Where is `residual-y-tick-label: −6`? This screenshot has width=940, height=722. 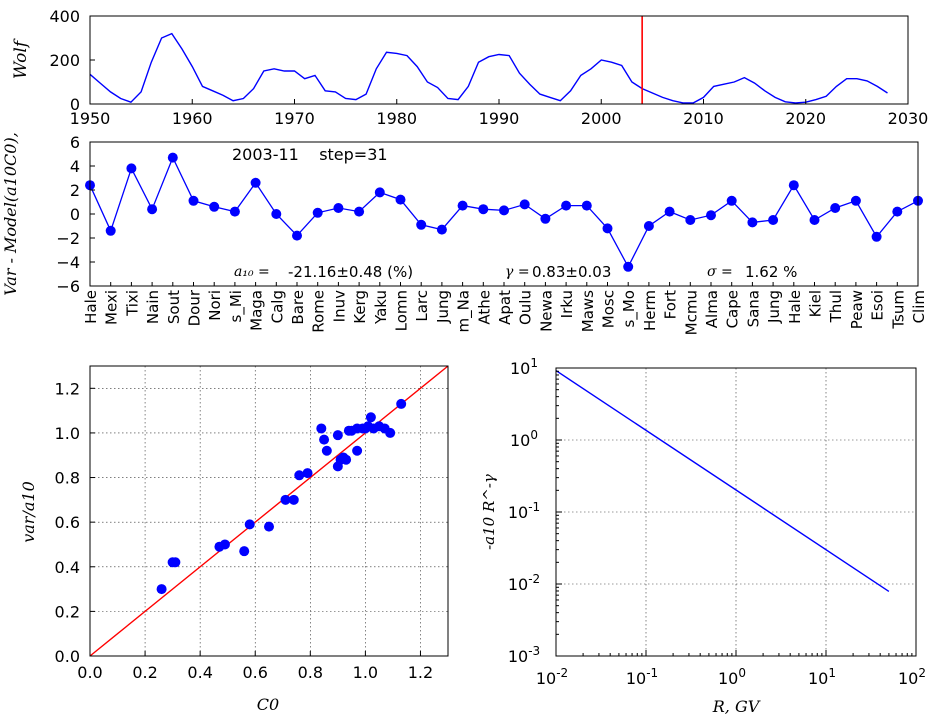
residual-y-tick-label: −6 is located at coordinates (68, 286).